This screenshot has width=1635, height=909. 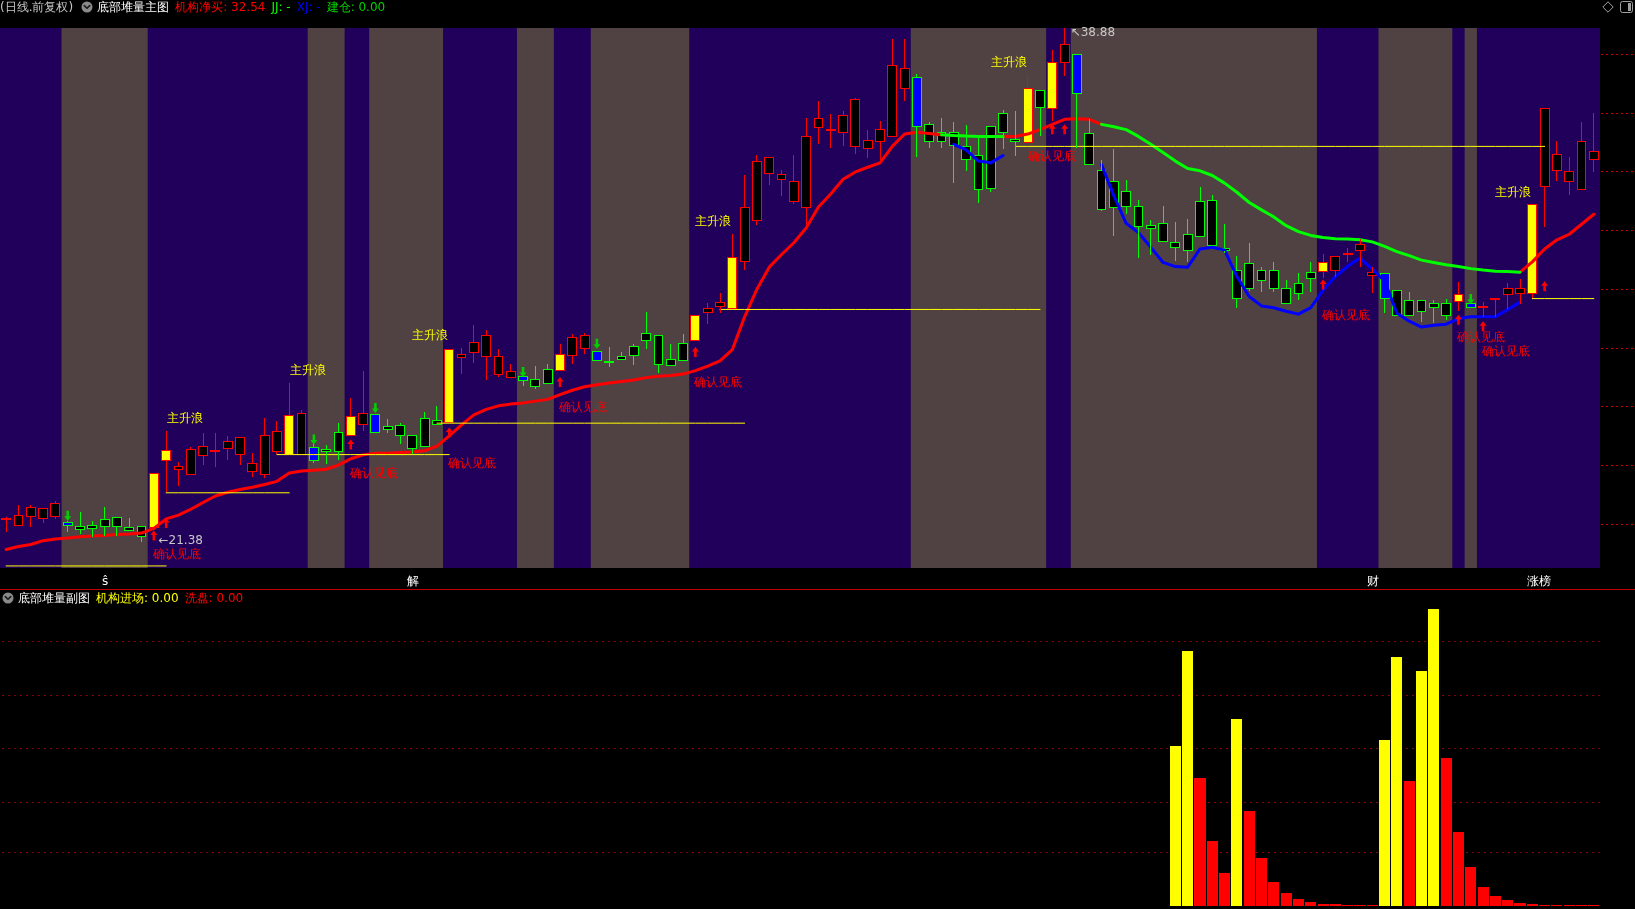 What do you see at coordinates (105, 580) in the screenshot?
I see `x-tick-label: ŝ` at bounding box center [105, 580].